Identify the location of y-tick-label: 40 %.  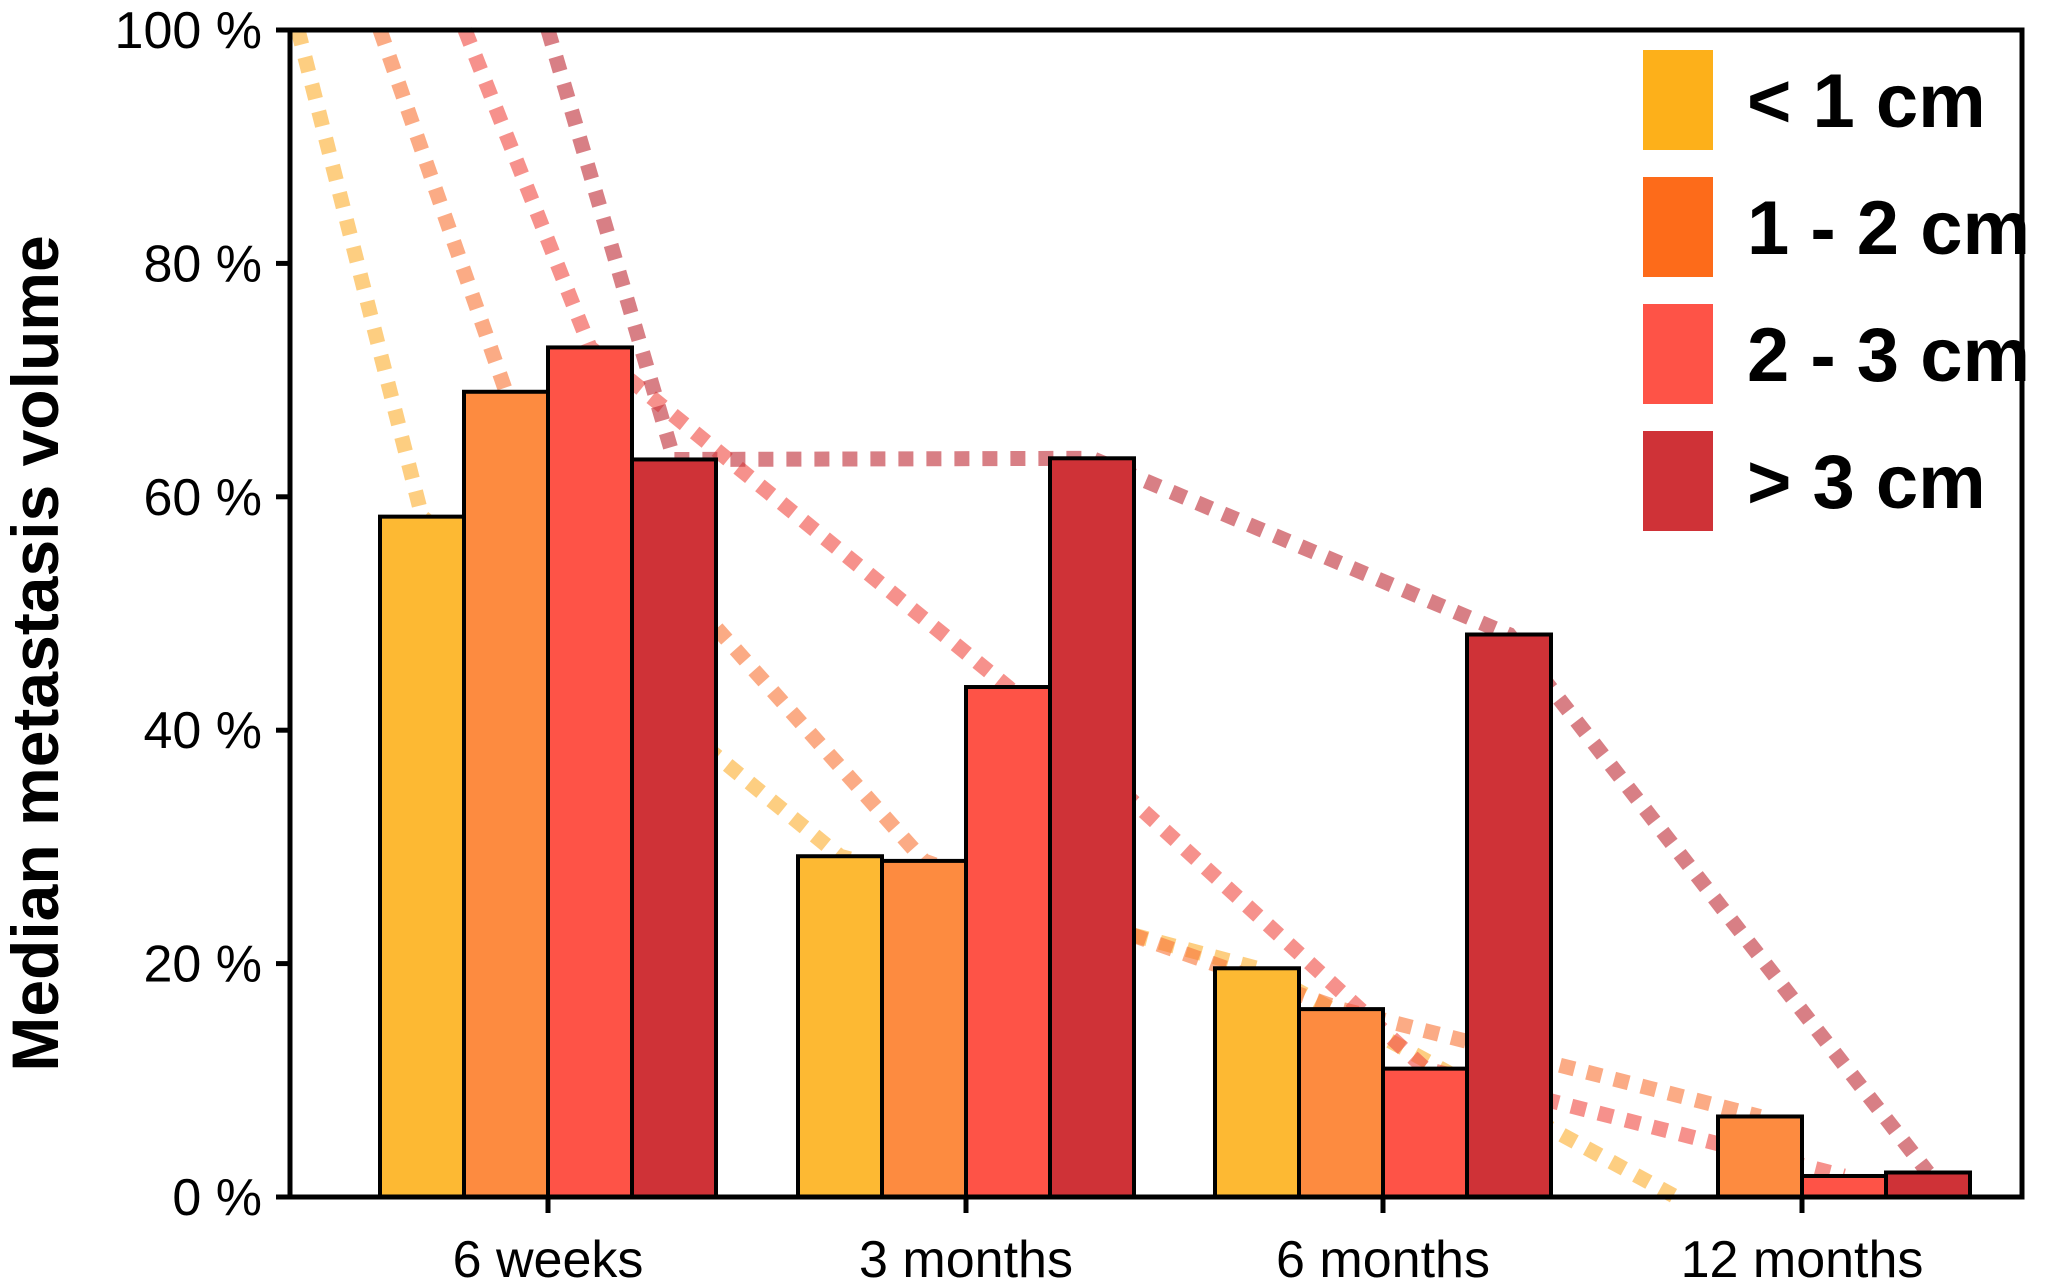
(202, 731).